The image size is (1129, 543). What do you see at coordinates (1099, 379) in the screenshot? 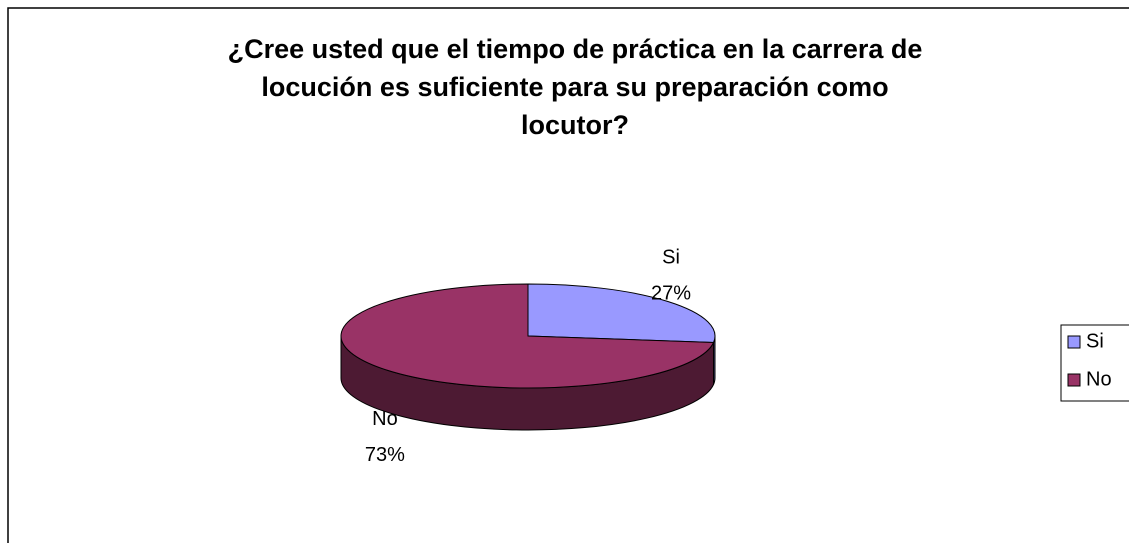
I see `legend-label: No` at bounding box center [1099, 379].